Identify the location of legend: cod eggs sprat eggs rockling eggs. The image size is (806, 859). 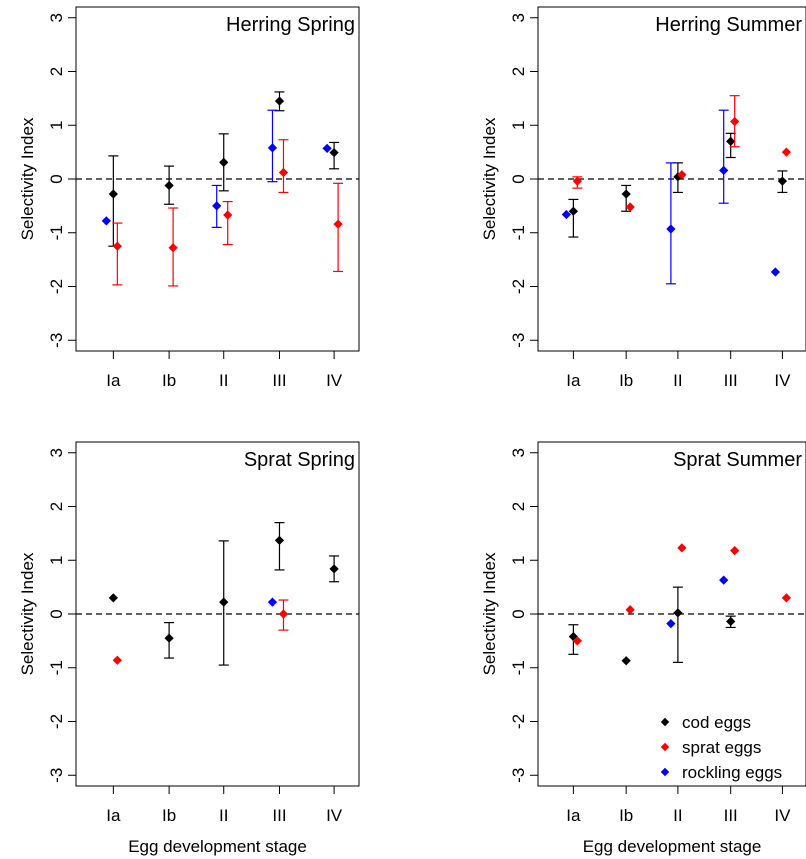
(721, 747).